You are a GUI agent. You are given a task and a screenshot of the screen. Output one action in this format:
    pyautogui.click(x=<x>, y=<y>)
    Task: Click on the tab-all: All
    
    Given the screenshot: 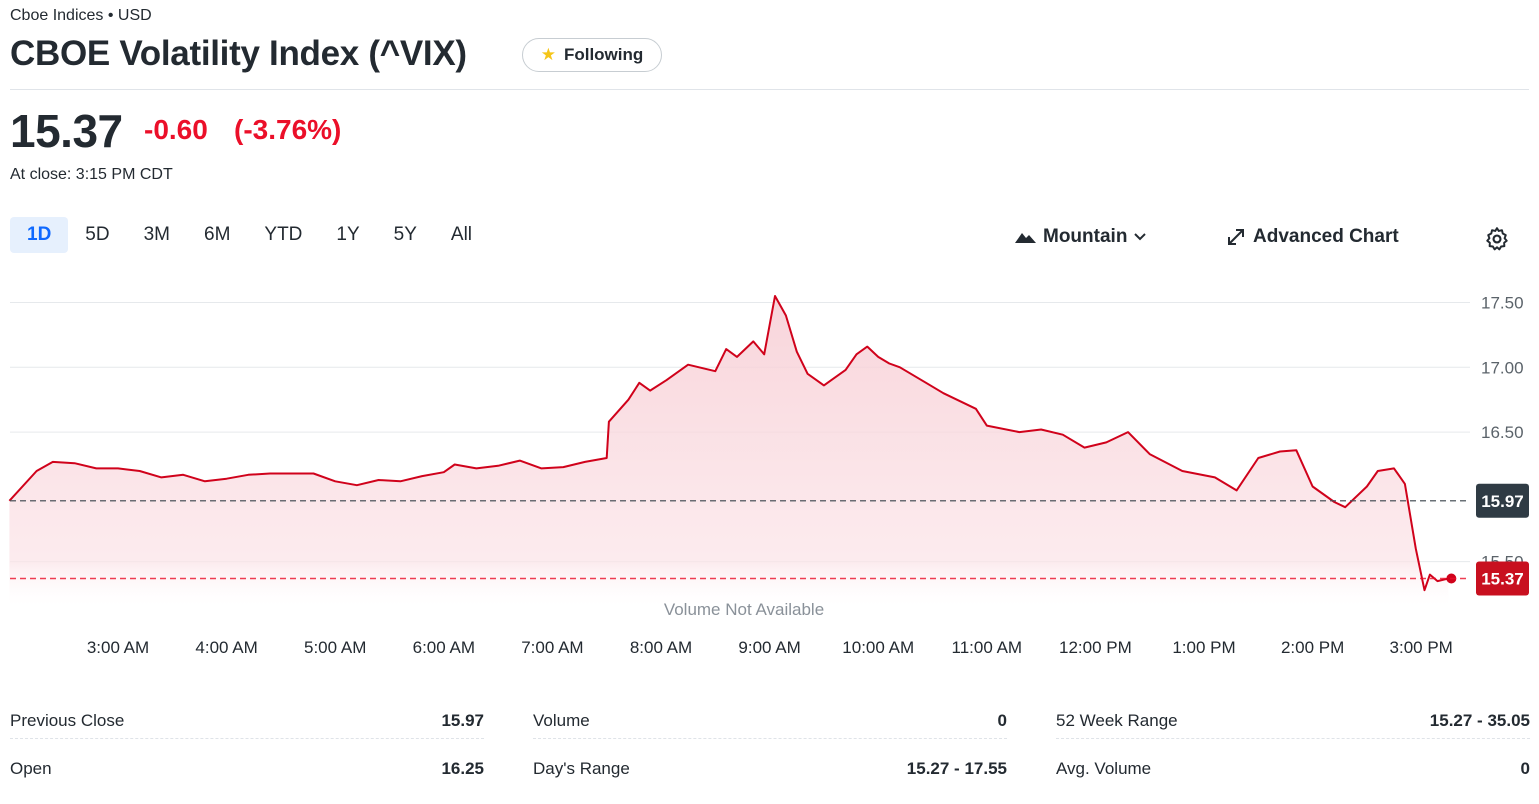 What is the action you would take?
    pyautogui.click(x=461, y=234)
    